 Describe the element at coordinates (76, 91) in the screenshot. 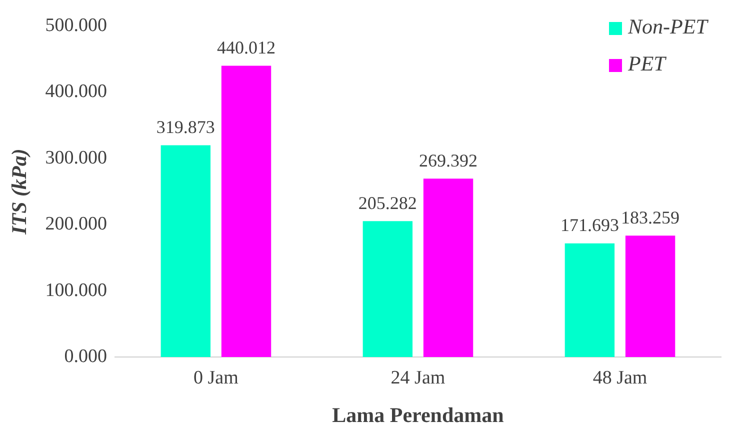

I see `y-tick-label: 400.000` at that location.